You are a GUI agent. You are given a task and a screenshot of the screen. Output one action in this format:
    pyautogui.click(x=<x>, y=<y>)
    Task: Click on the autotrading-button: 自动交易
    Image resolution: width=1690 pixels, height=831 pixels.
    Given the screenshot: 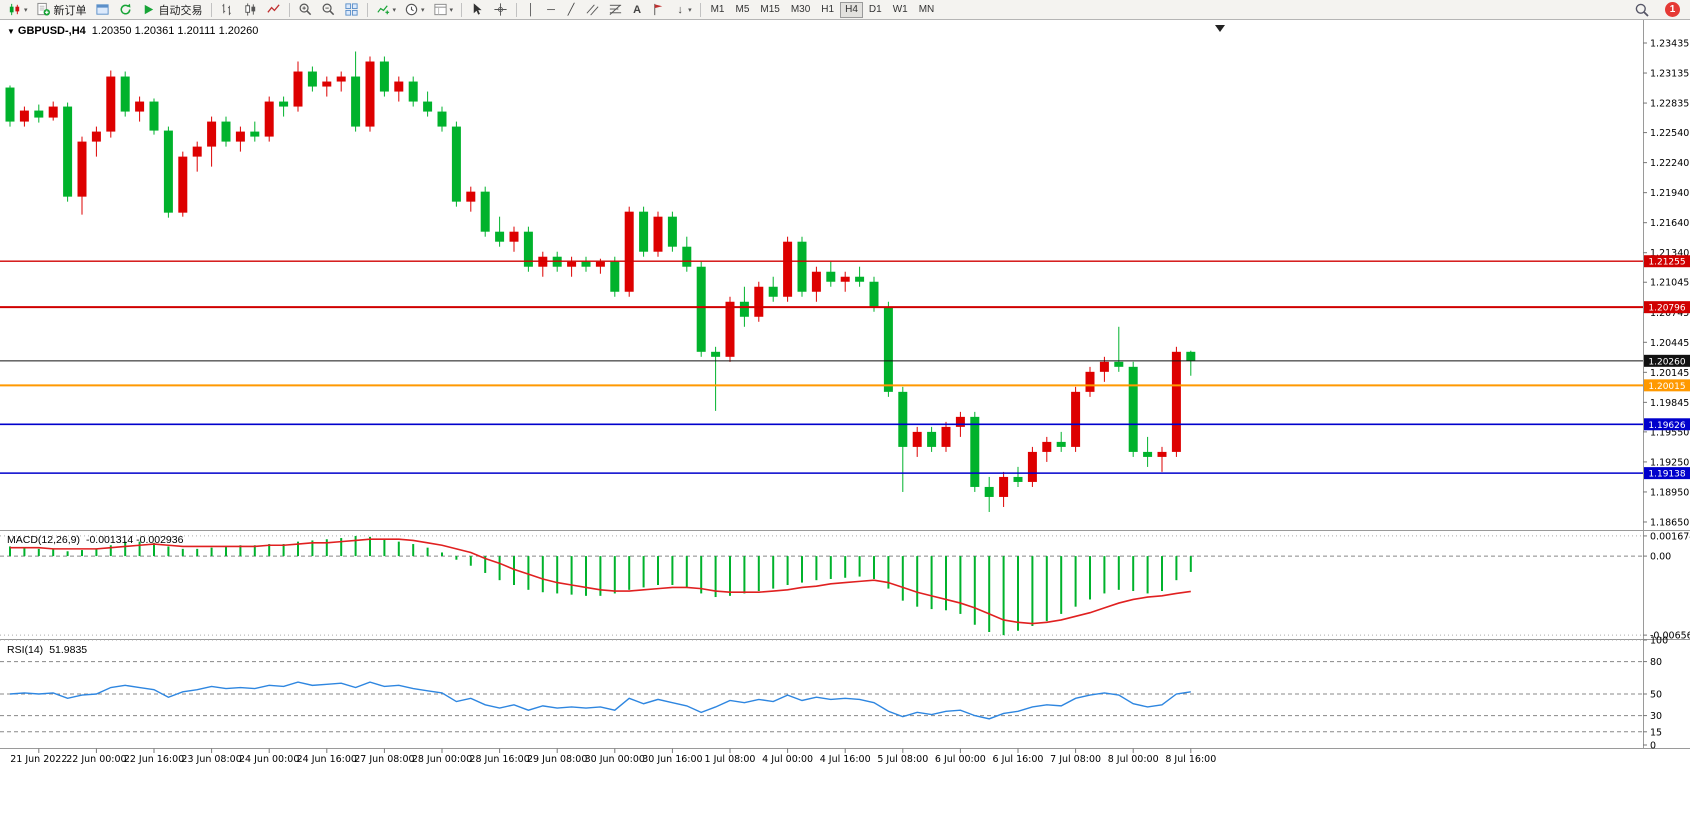 What is the action you would take?
    pyautogui.click(x=172, y=10)
    